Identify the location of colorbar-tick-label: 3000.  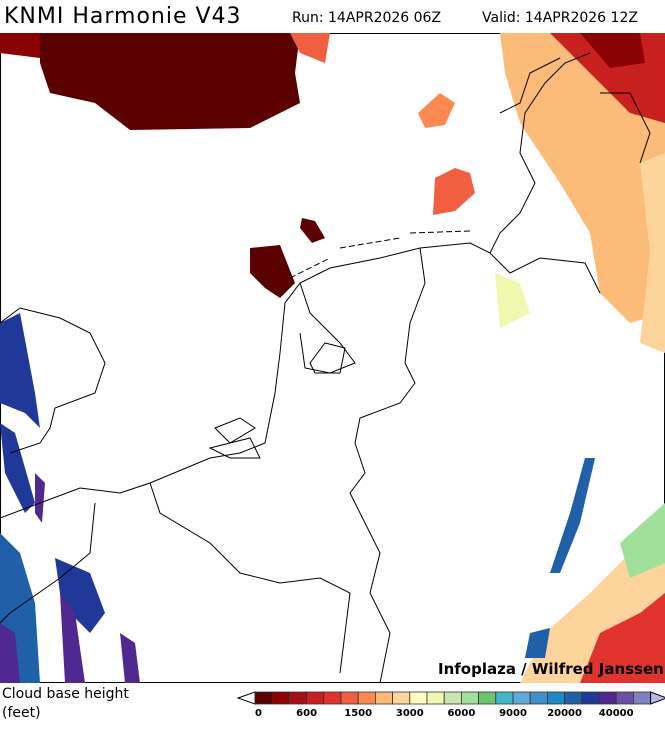
(410, 713).